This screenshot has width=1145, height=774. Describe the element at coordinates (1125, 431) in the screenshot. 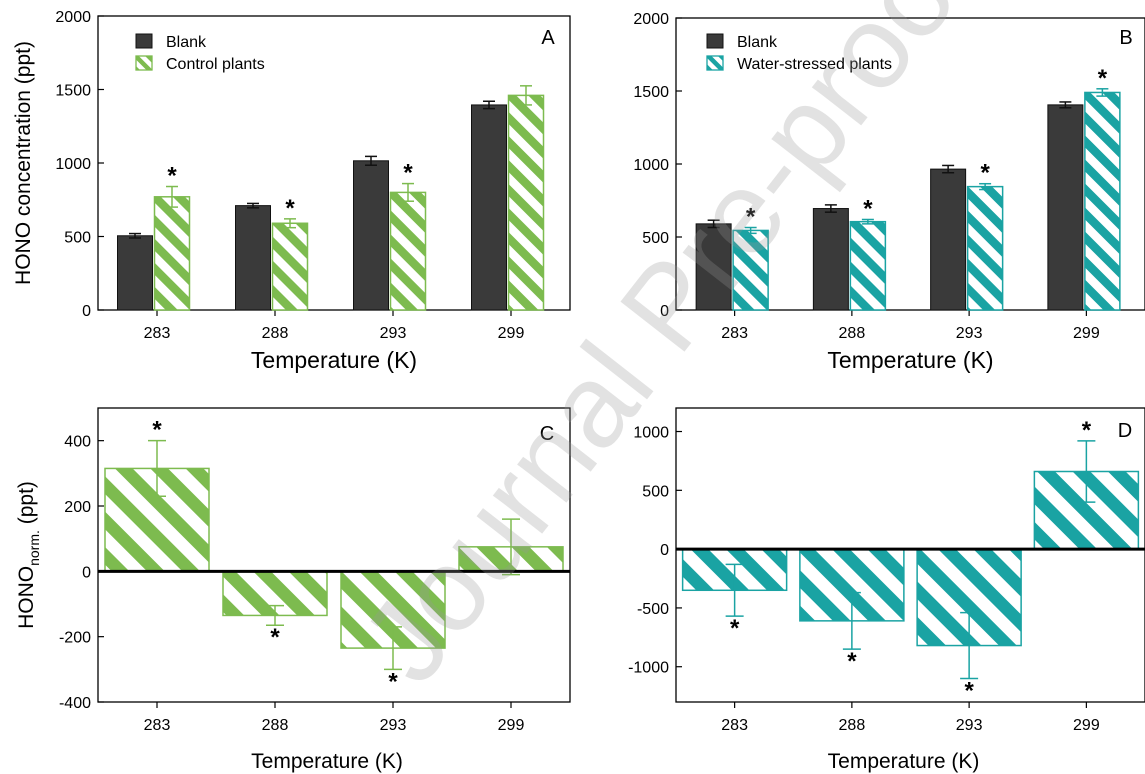

I see `panel-label: D` at that location.